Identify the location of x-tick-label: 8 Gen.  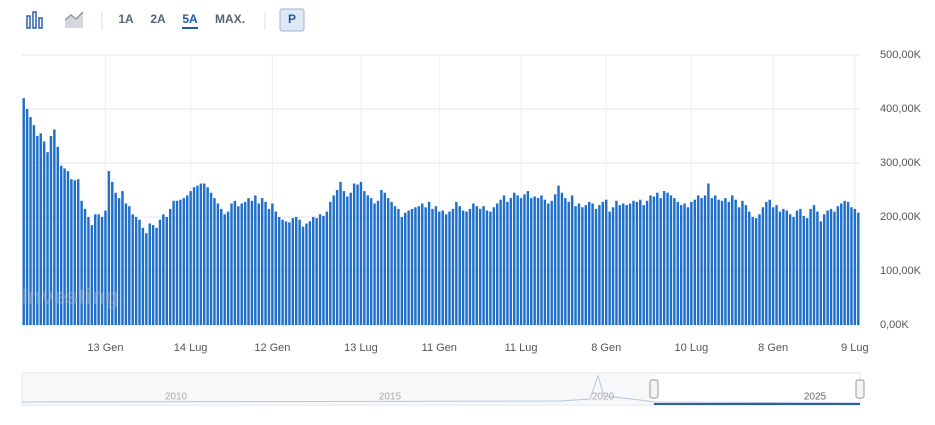
(773, 348).